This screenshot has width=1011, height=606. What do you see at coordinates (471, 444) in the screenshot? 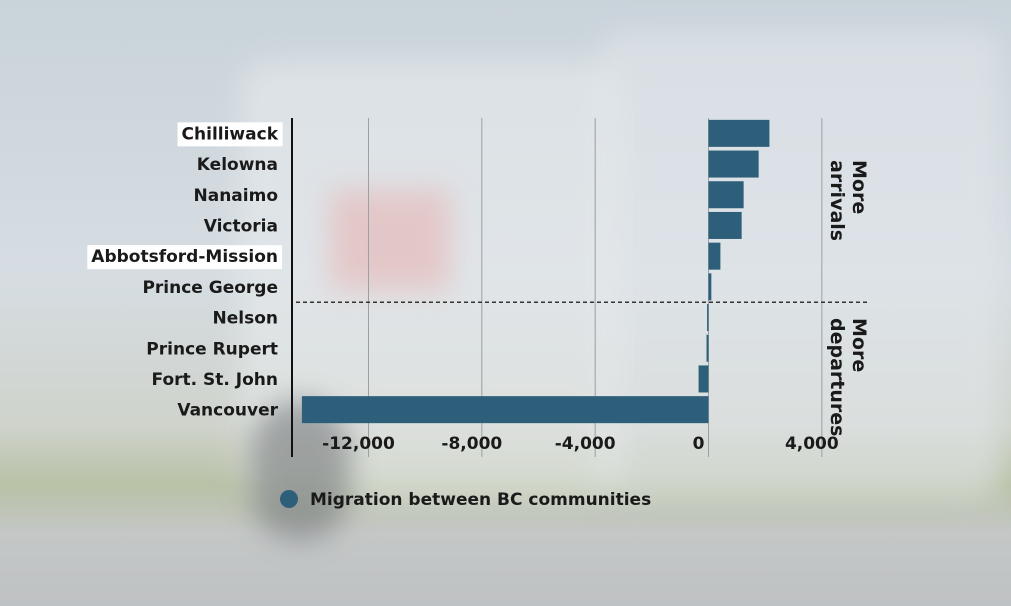
I see `x-tick-label: -8,000` at bounding box center [471, 444].